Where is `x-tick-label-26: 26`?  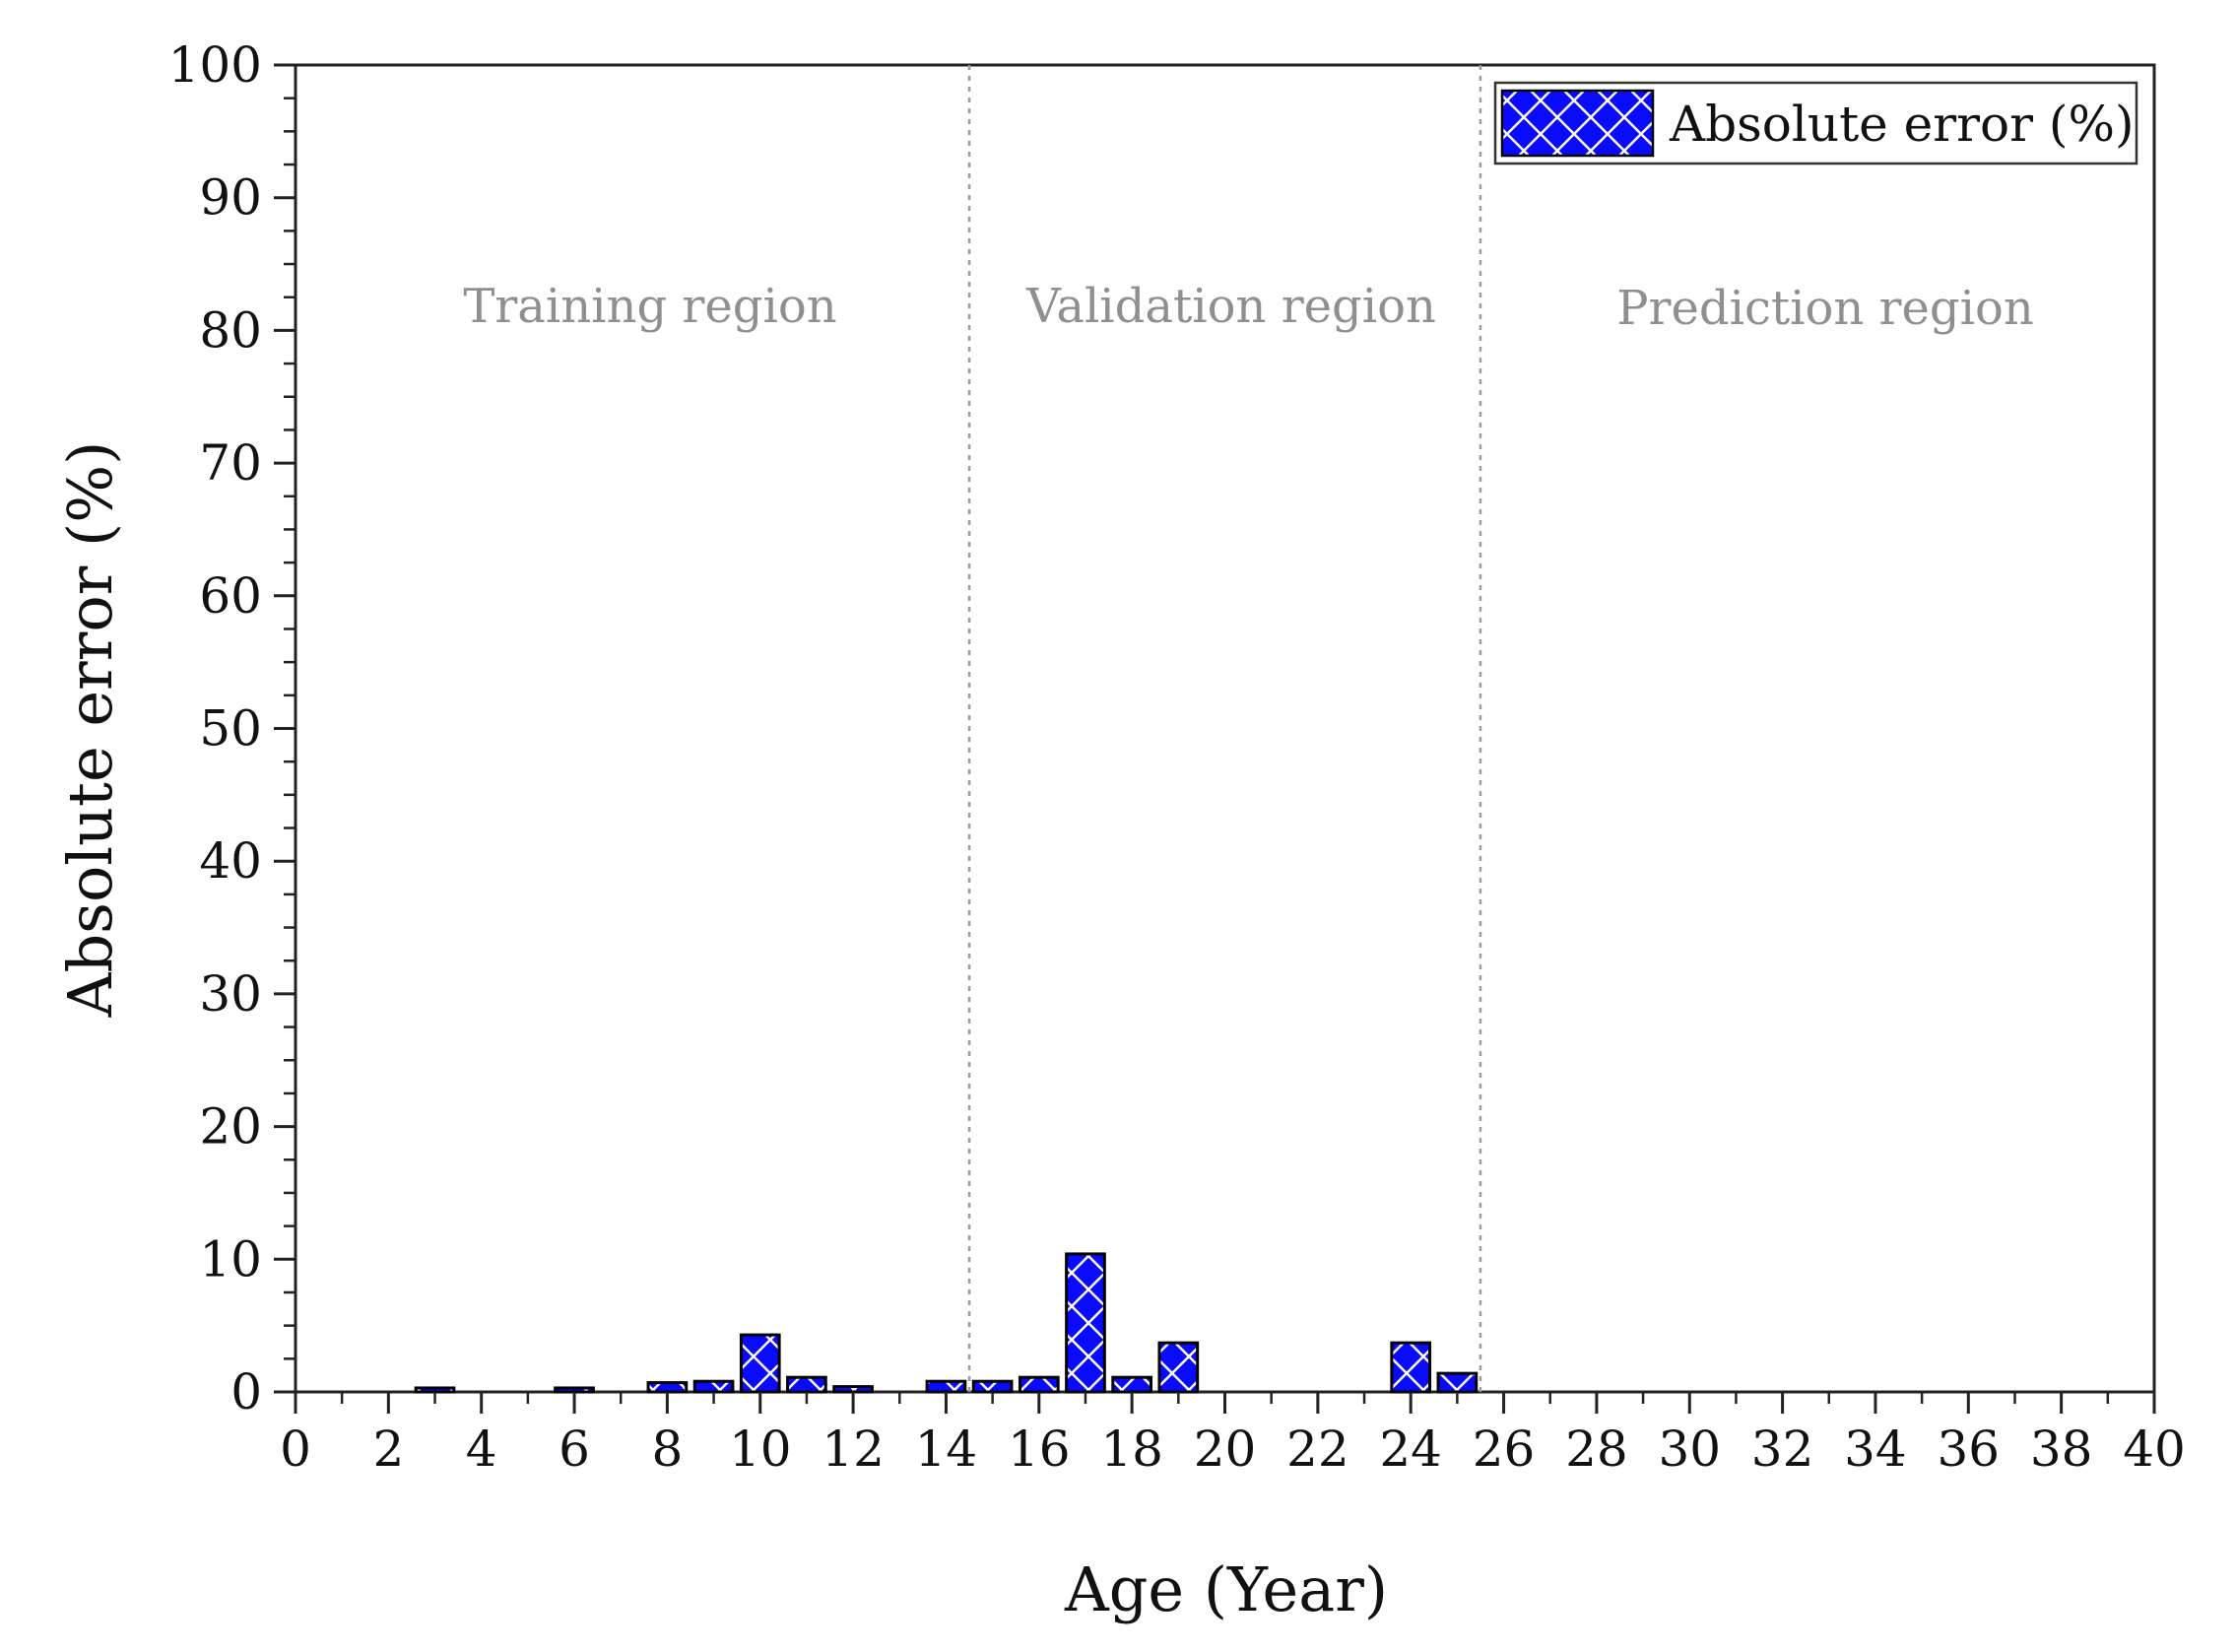 x-tick-label-26: 26 is located at coordinates (1504, 1450).